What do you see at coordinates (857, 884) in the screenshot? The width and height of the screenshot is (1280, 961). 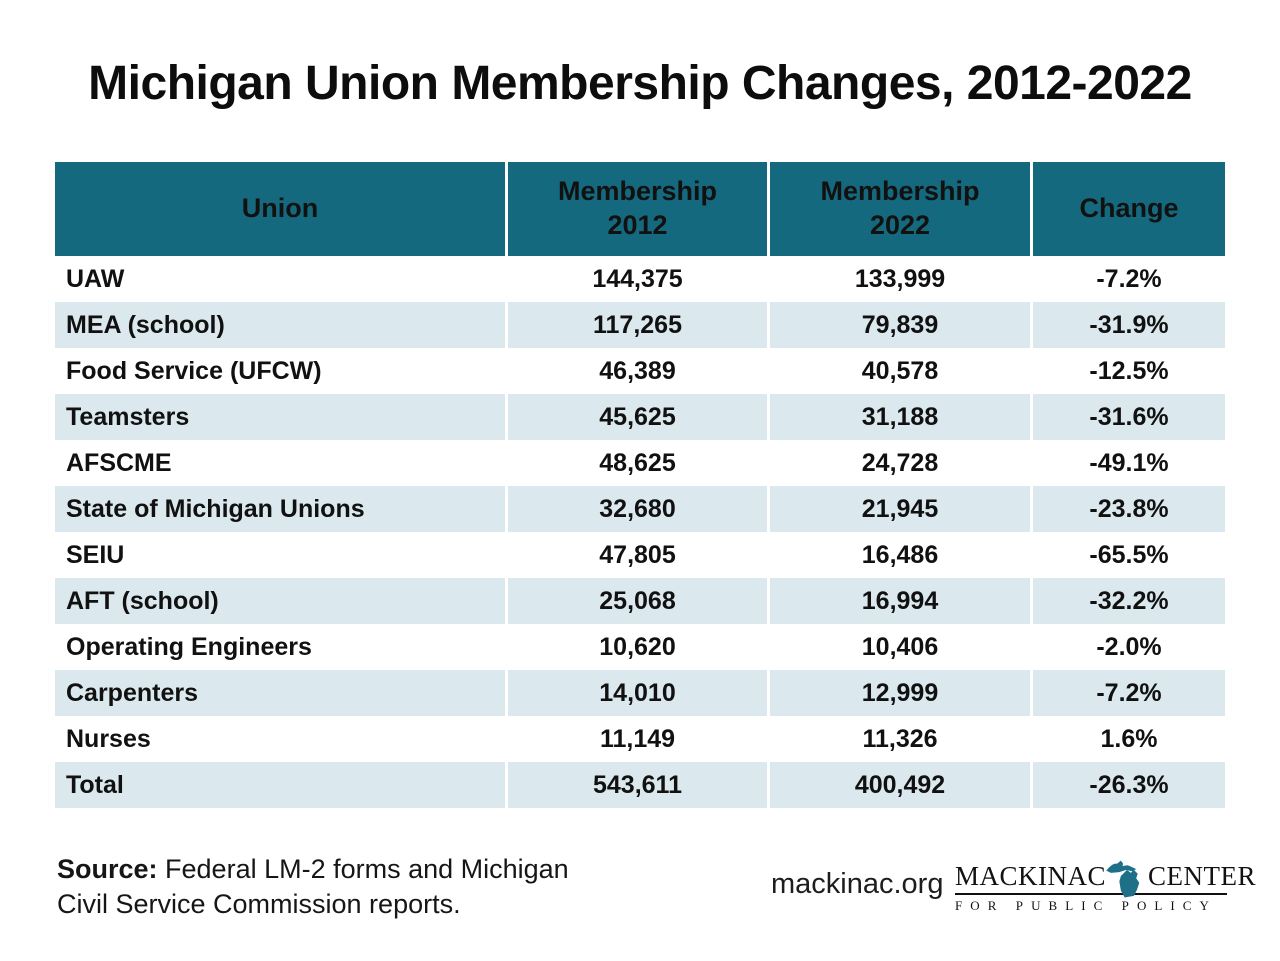 I see `website-url: mackinac.org` at bounding box center [857, 884].